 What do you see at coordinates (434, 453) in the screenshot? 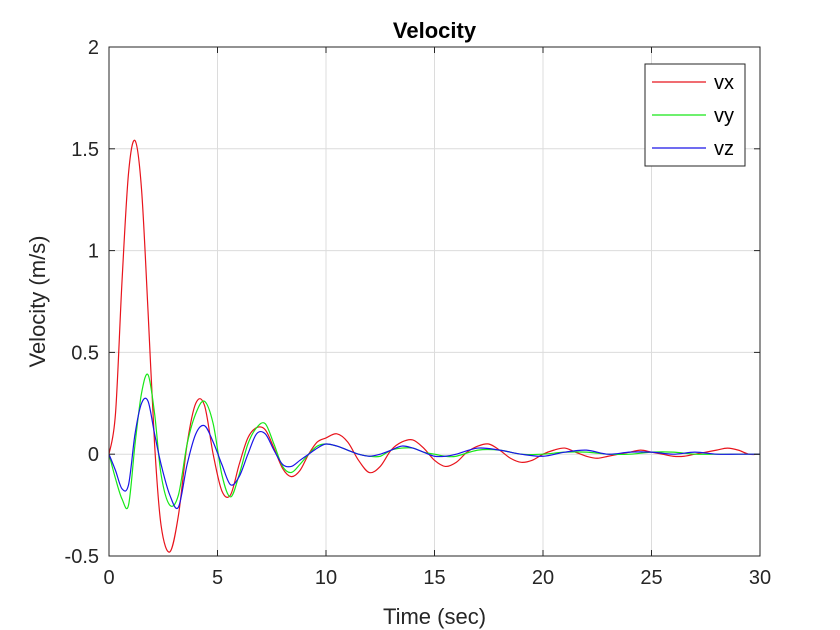
I see `series-line-vz` at bounding box center [434, 453].